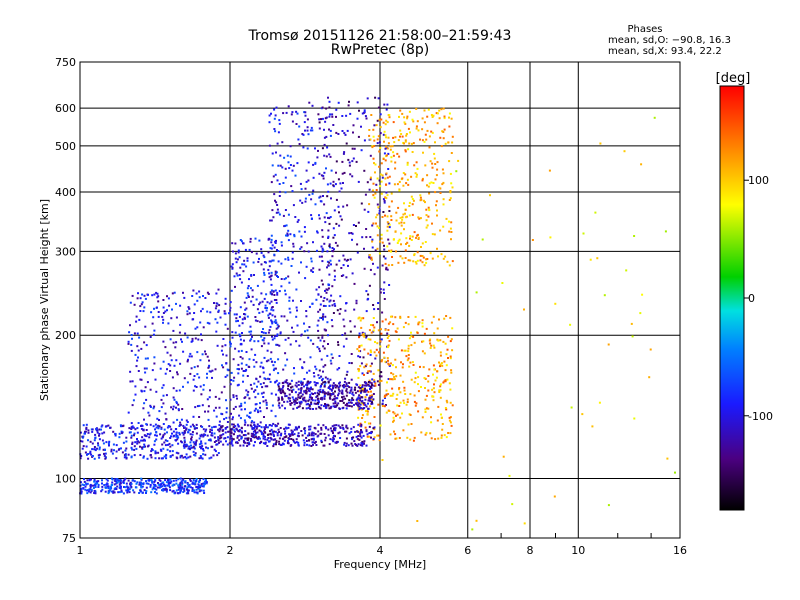 Image resolution: width=800 pixels, height=600 pixels. I want to click on chart-subtitle: RwPretec (8p), so click(380, 50).